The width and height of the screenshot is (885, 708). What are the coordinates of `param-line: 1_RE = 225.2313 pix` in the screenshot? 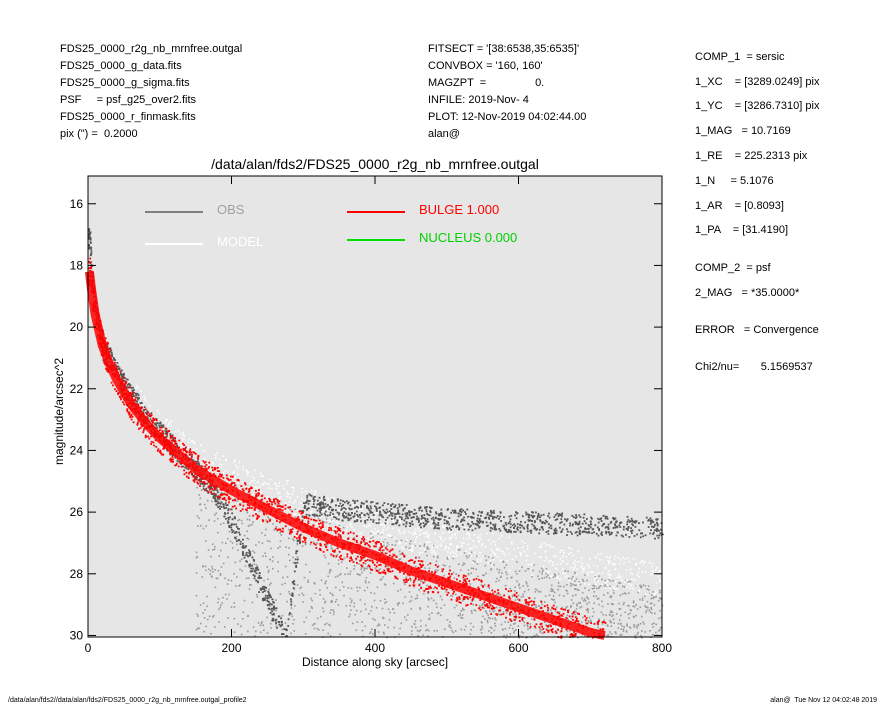 It's located at (751, 156).